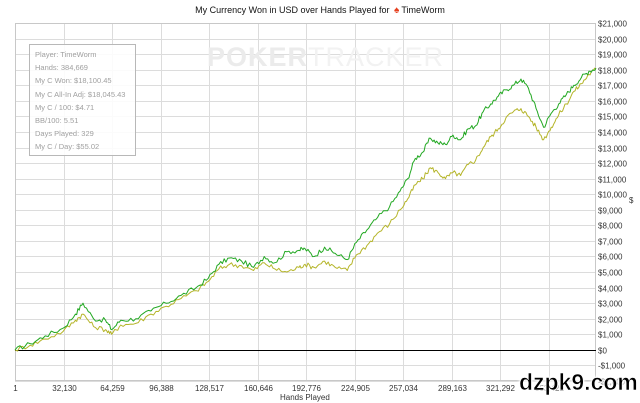 This screenshot has width=640, height=403. What do you see at coordinates (355, 388) in the screenshot?
I see `x-tick-label: 224,905` at bounding box center [355, 388].